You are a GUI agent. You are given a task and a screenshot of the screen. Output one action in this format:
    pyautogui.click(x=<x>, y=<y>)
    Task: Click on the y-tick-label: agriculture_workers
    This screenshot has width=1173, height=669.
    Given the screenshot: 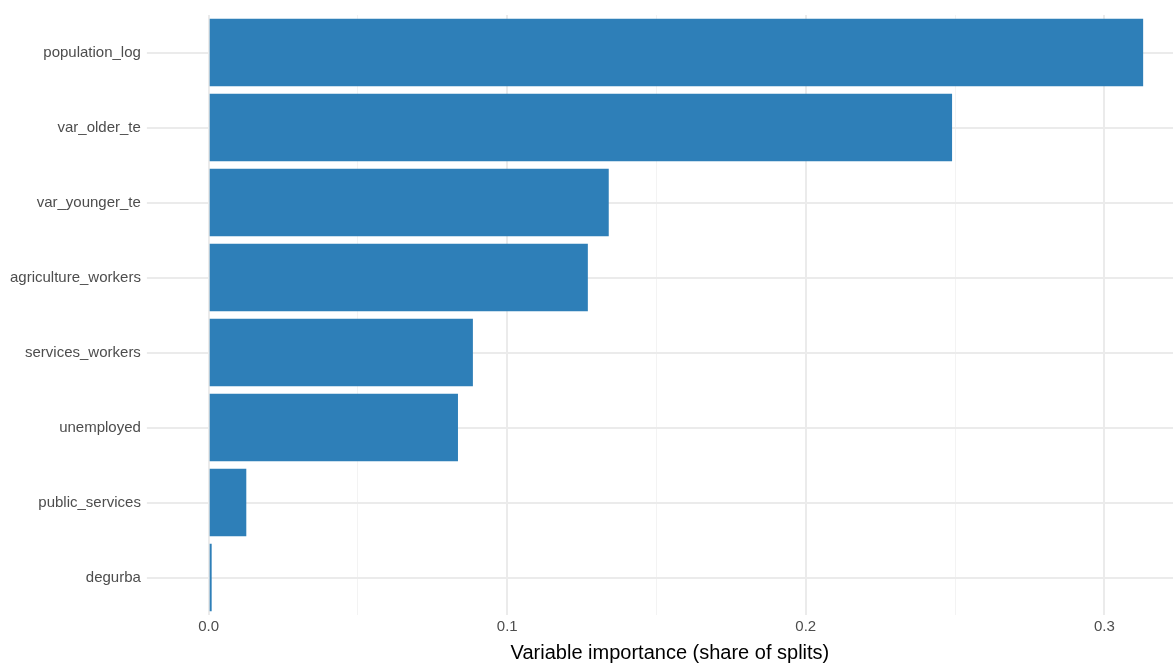 What is the action you would take?
    pyautogui.click(x=75, y=276)
    